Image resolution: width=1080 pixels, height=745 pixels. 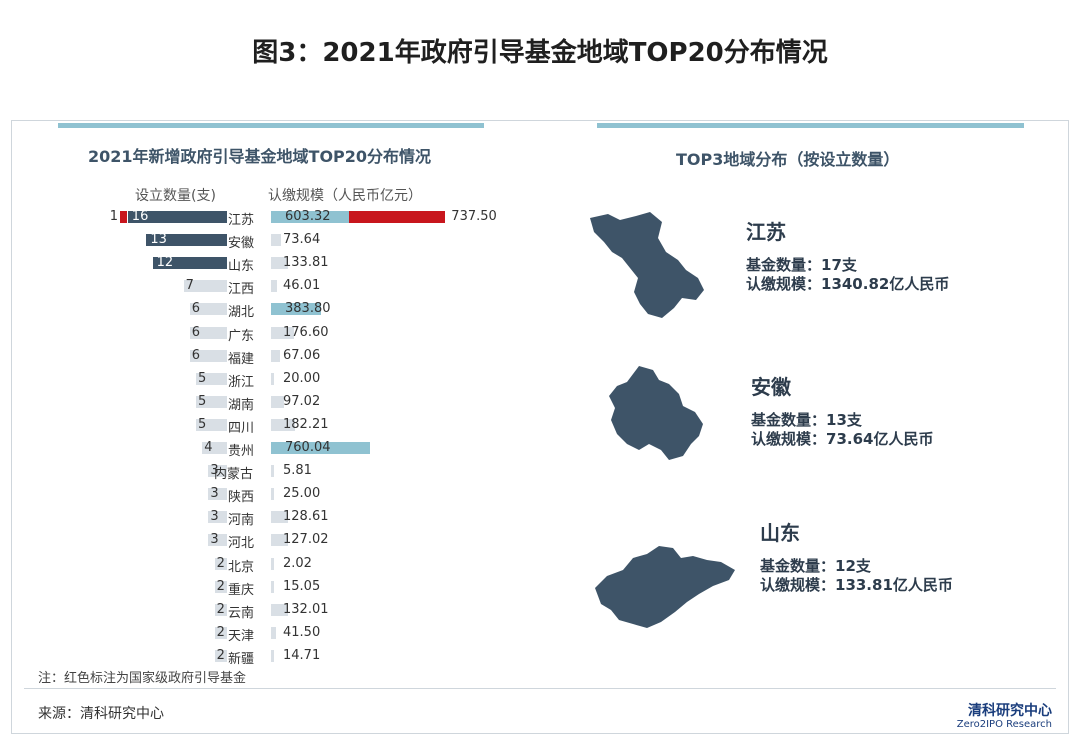 I want to click on logo-subtext: Zero2IPO Research, so click(x=1004, y=724).